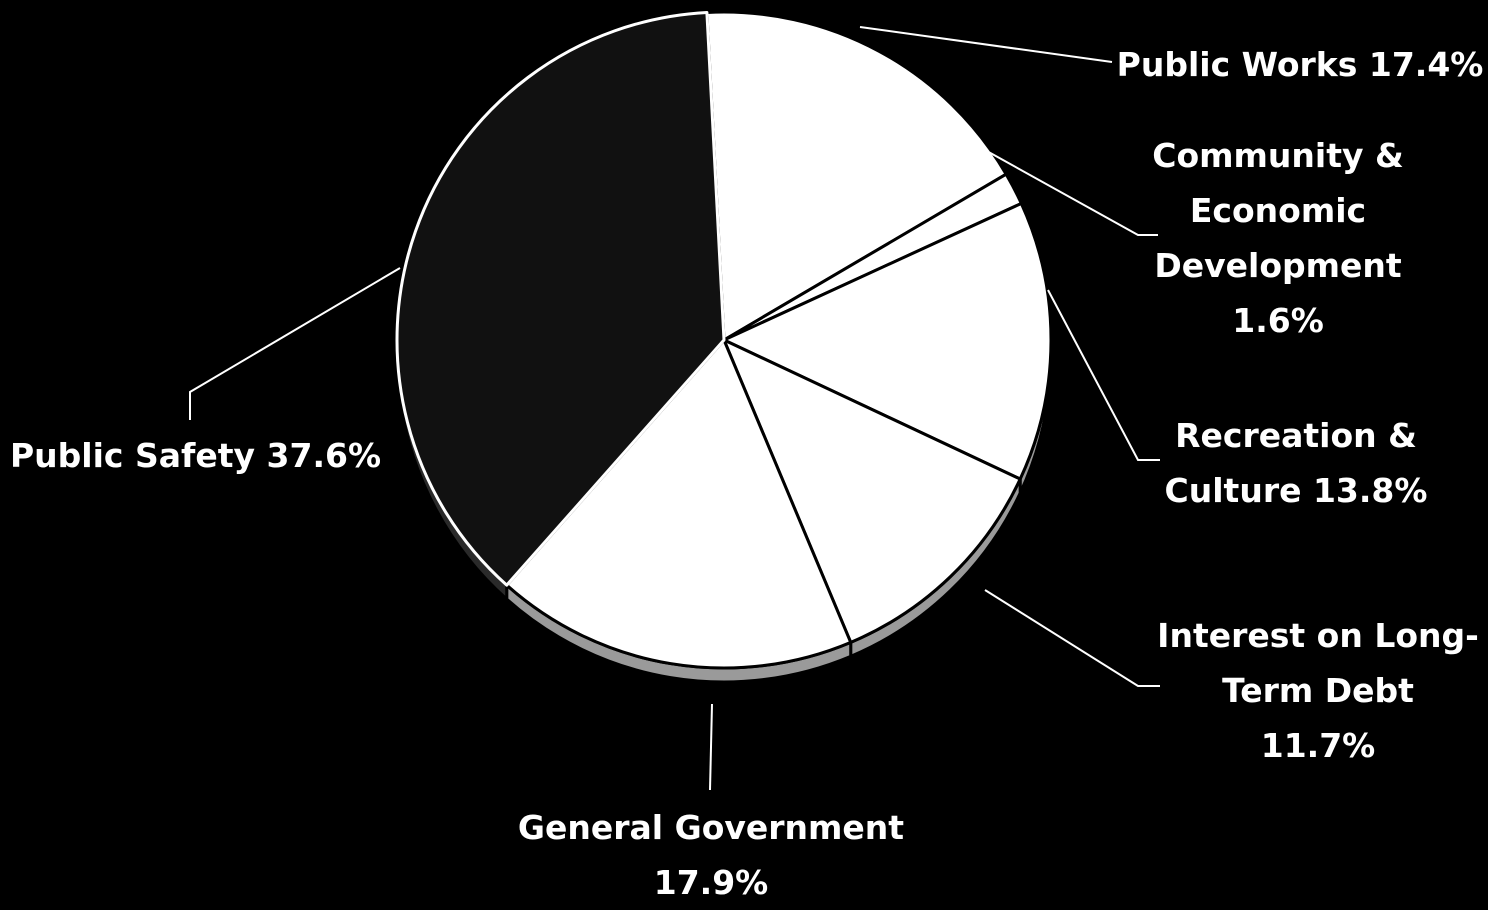  Describe the element at coordinates (711, 855) in the screenshot. I see `slice-label-general-government: General Government 17.9%` at that location.